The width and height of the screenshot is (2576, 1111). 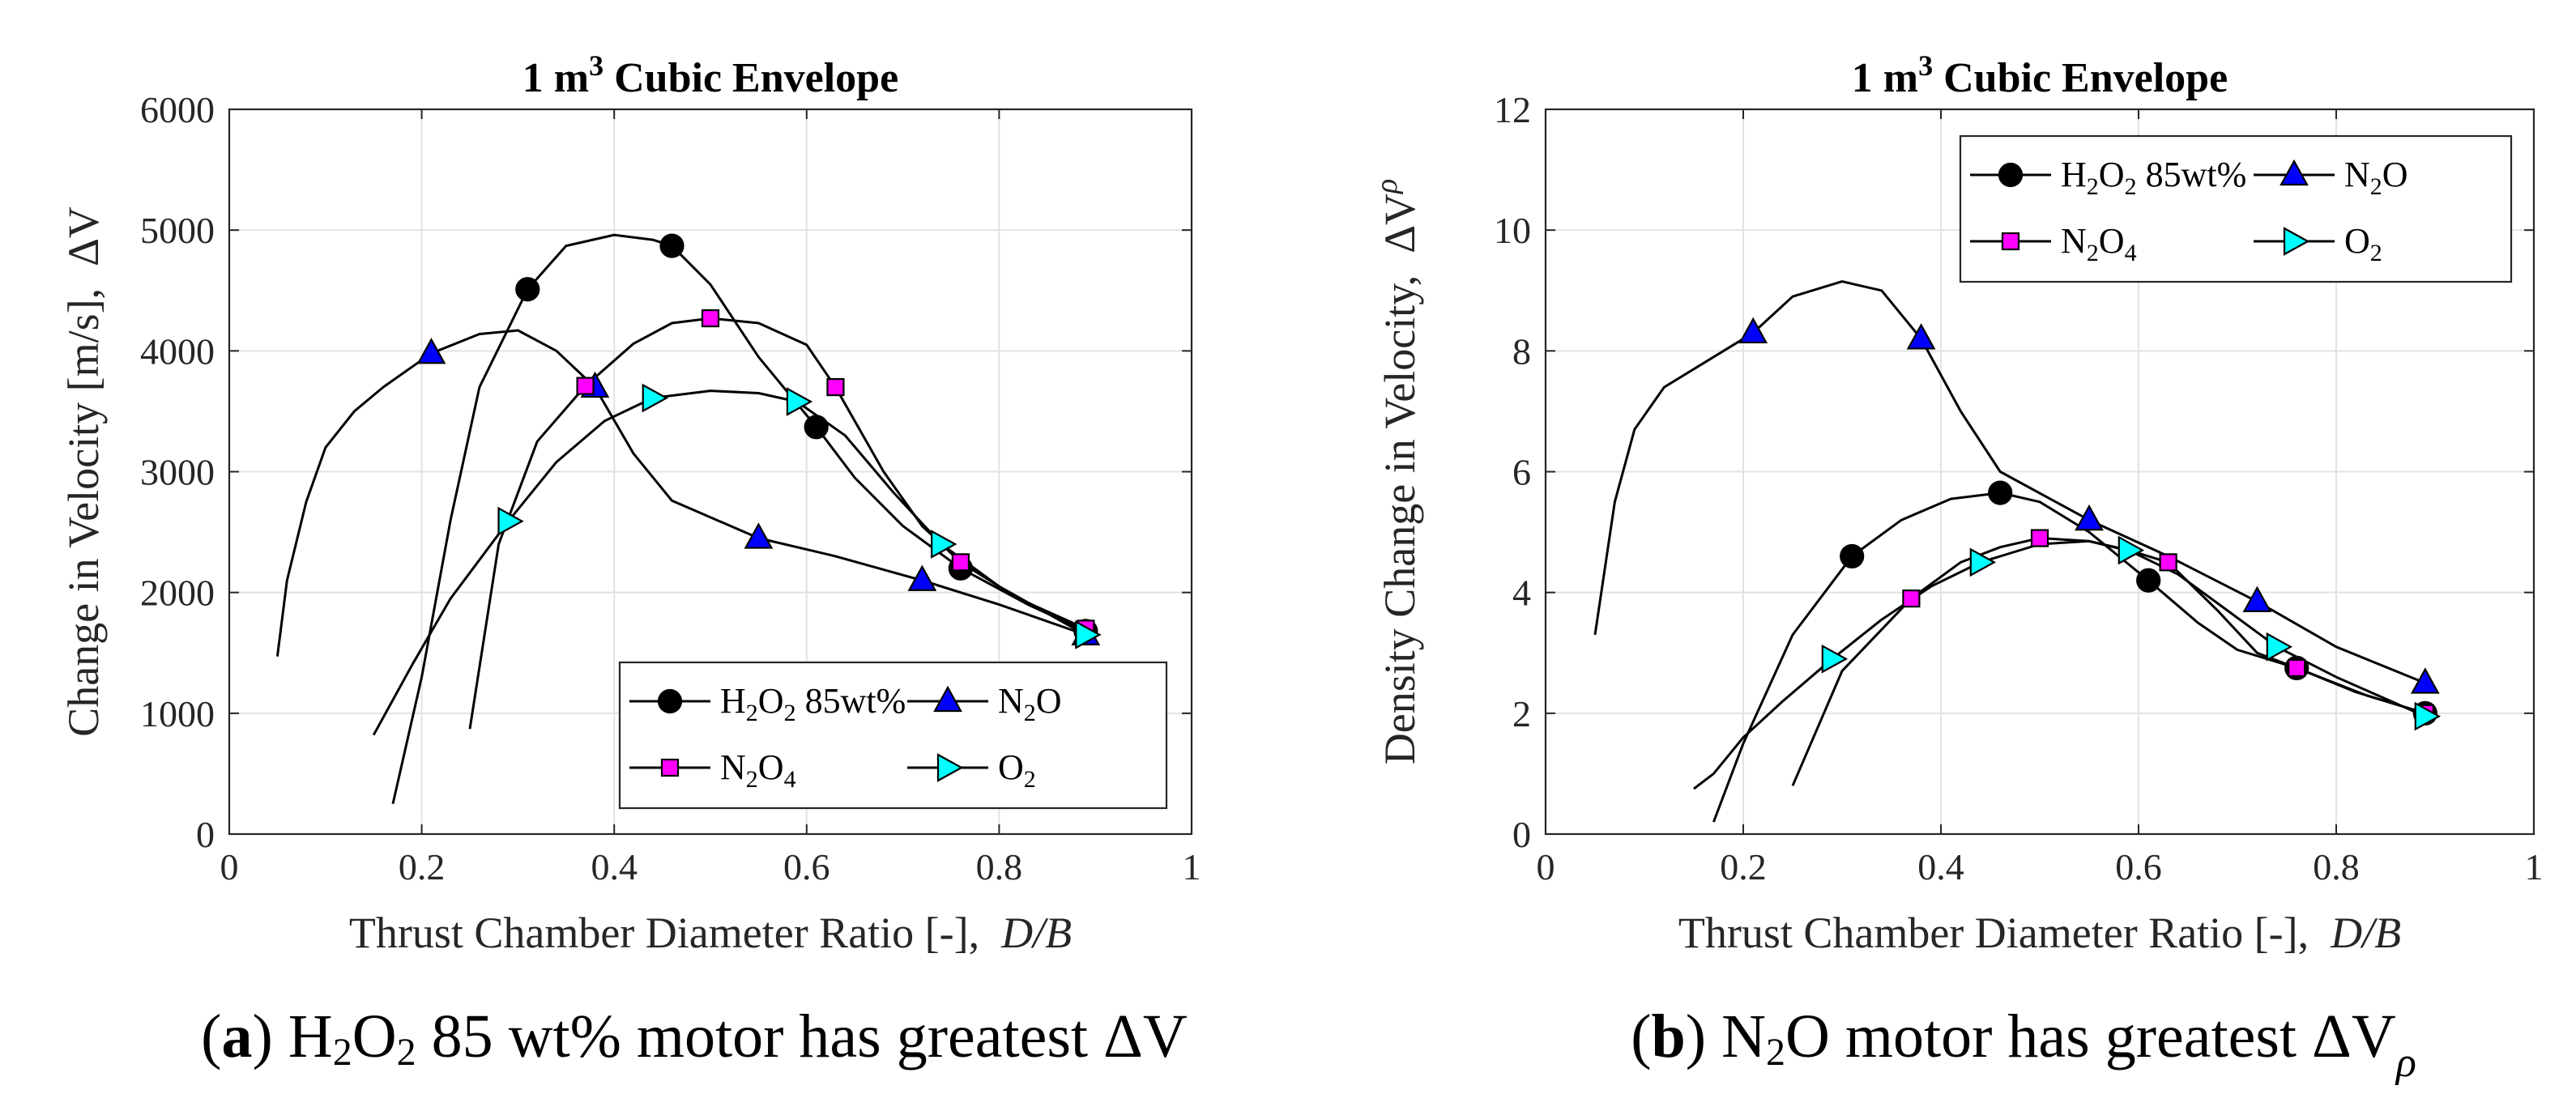 I want to click on y-tick-label: 2, so click(x=1522, y=713).